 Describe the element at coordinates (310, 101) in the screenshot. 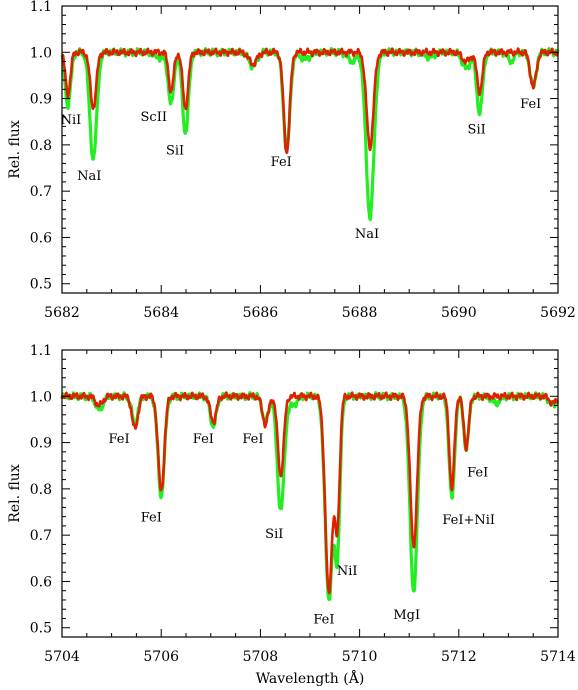

I see `spectrum-line-red` at that location.